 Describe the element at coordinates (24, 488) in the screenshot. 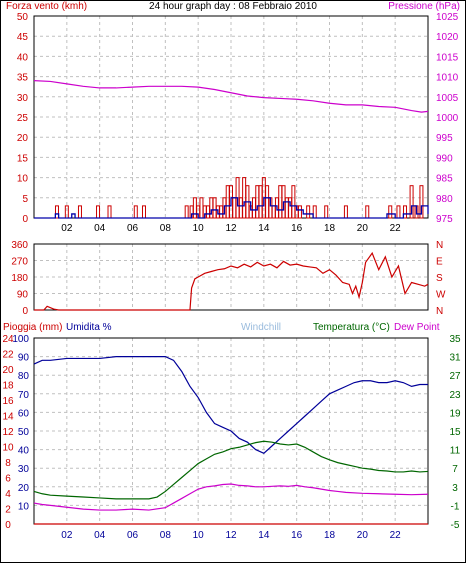

I see `humidity-tick-label: 20` at that location.